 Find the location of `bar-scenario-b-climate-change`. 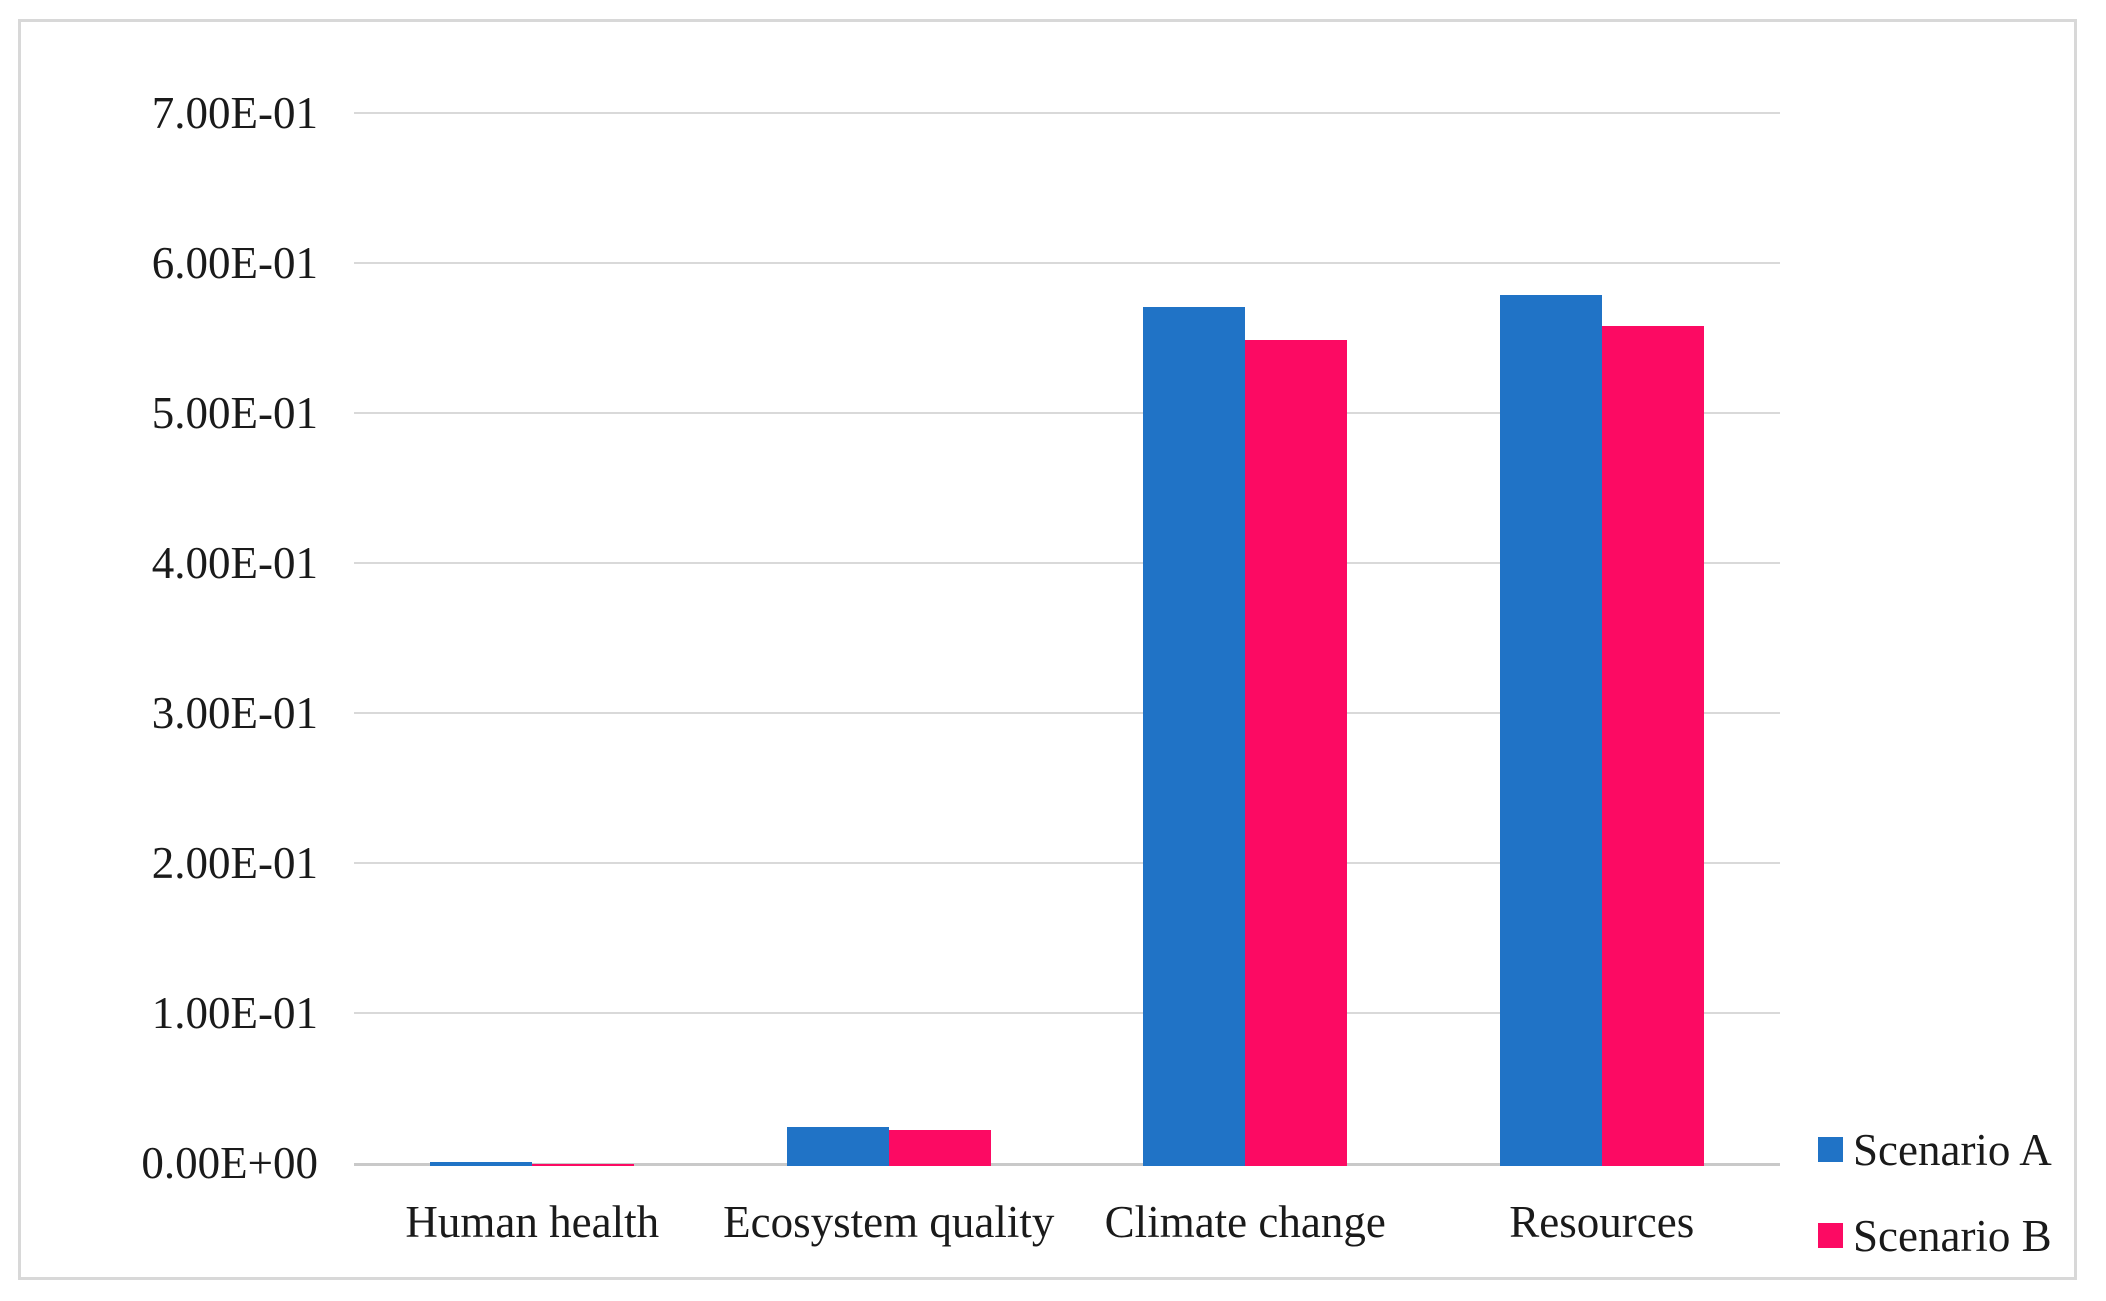

bar-scenario-b-climate-change is located at coordinates (1296, 752).